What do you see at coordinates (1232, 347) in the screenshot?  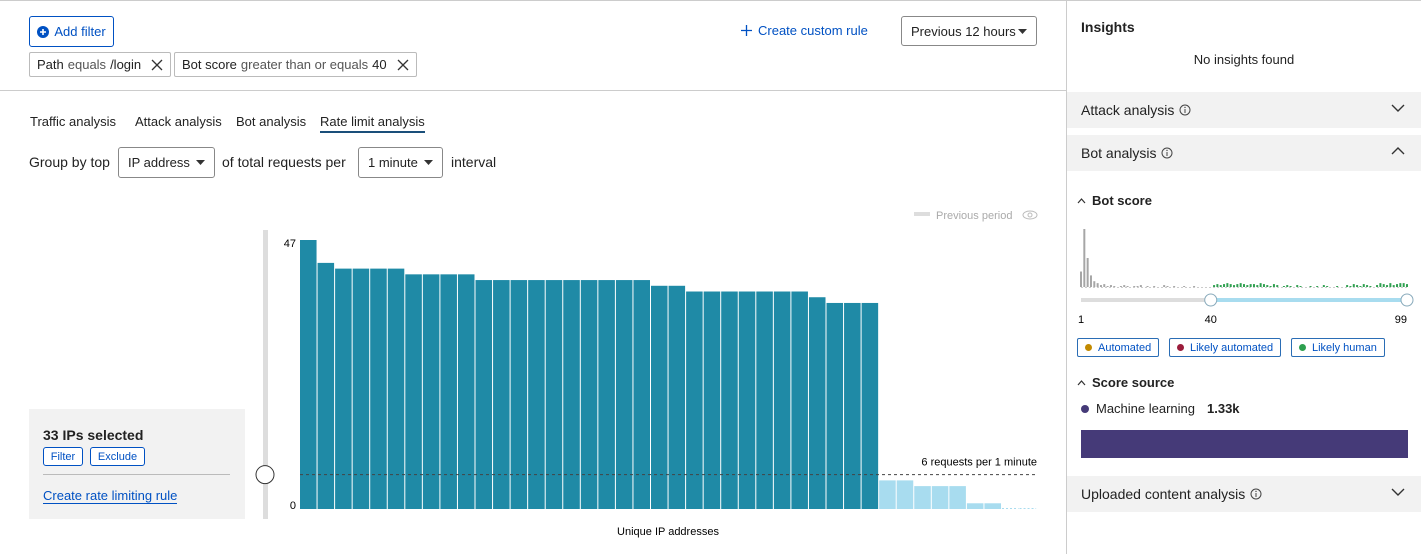 I see `legend-label: Likely automated` at bounding box center [1232, 347].